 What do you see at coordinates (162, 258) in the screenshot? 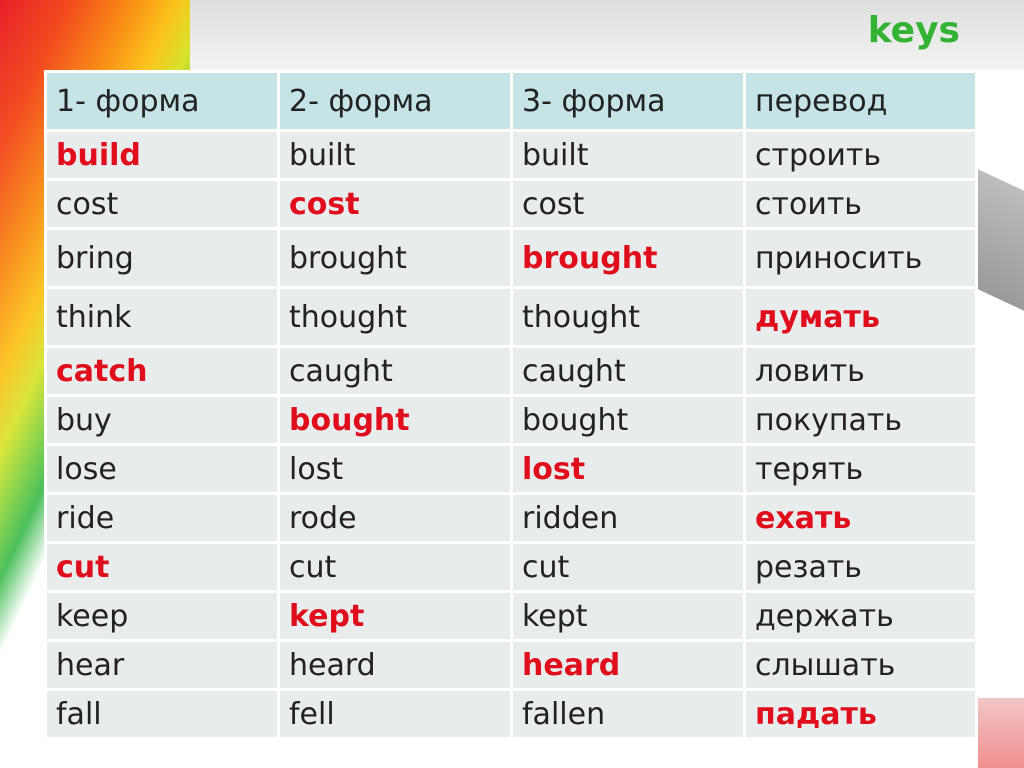
I see `form-1-cell: bring` at bounding box center [162, 258].